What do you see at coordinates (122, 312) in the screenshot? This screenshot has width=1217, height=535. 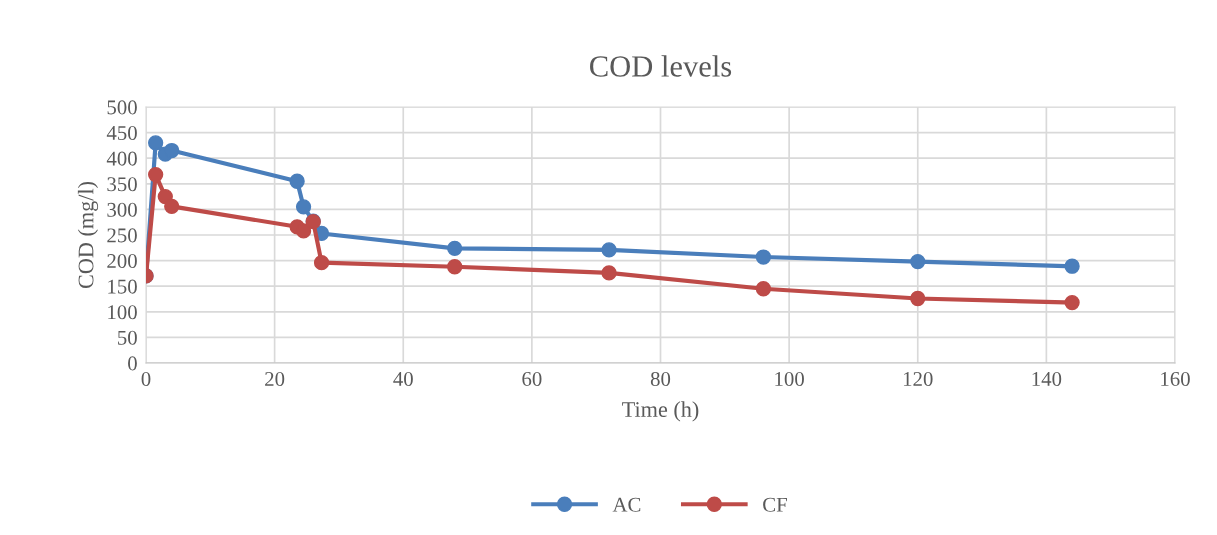 I see `y-tick-label: 100` at bounding box center [122, 312].